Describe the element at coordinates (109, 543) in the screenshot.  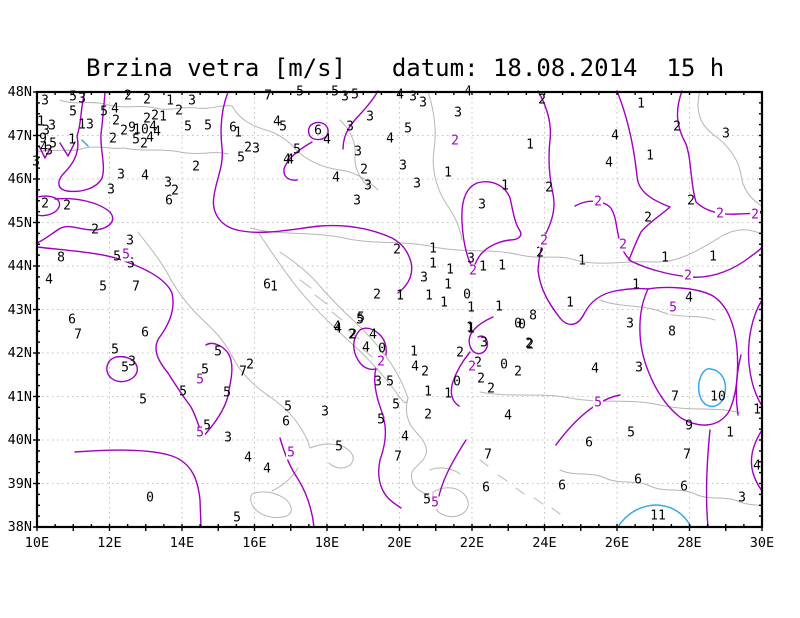
I see `lon-tick-label: 12E` at that location.